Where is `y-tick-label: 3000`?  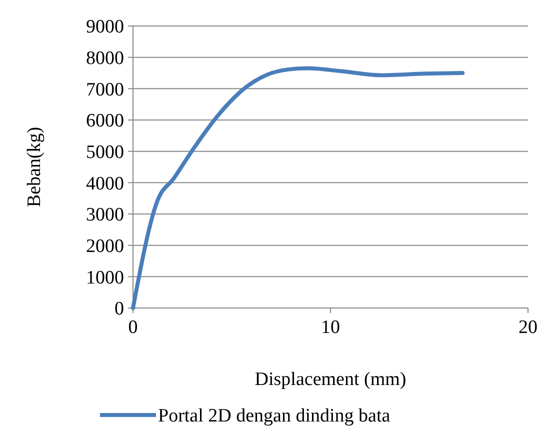 y-tick-label: 3000 is located at coordinates (105, 215).